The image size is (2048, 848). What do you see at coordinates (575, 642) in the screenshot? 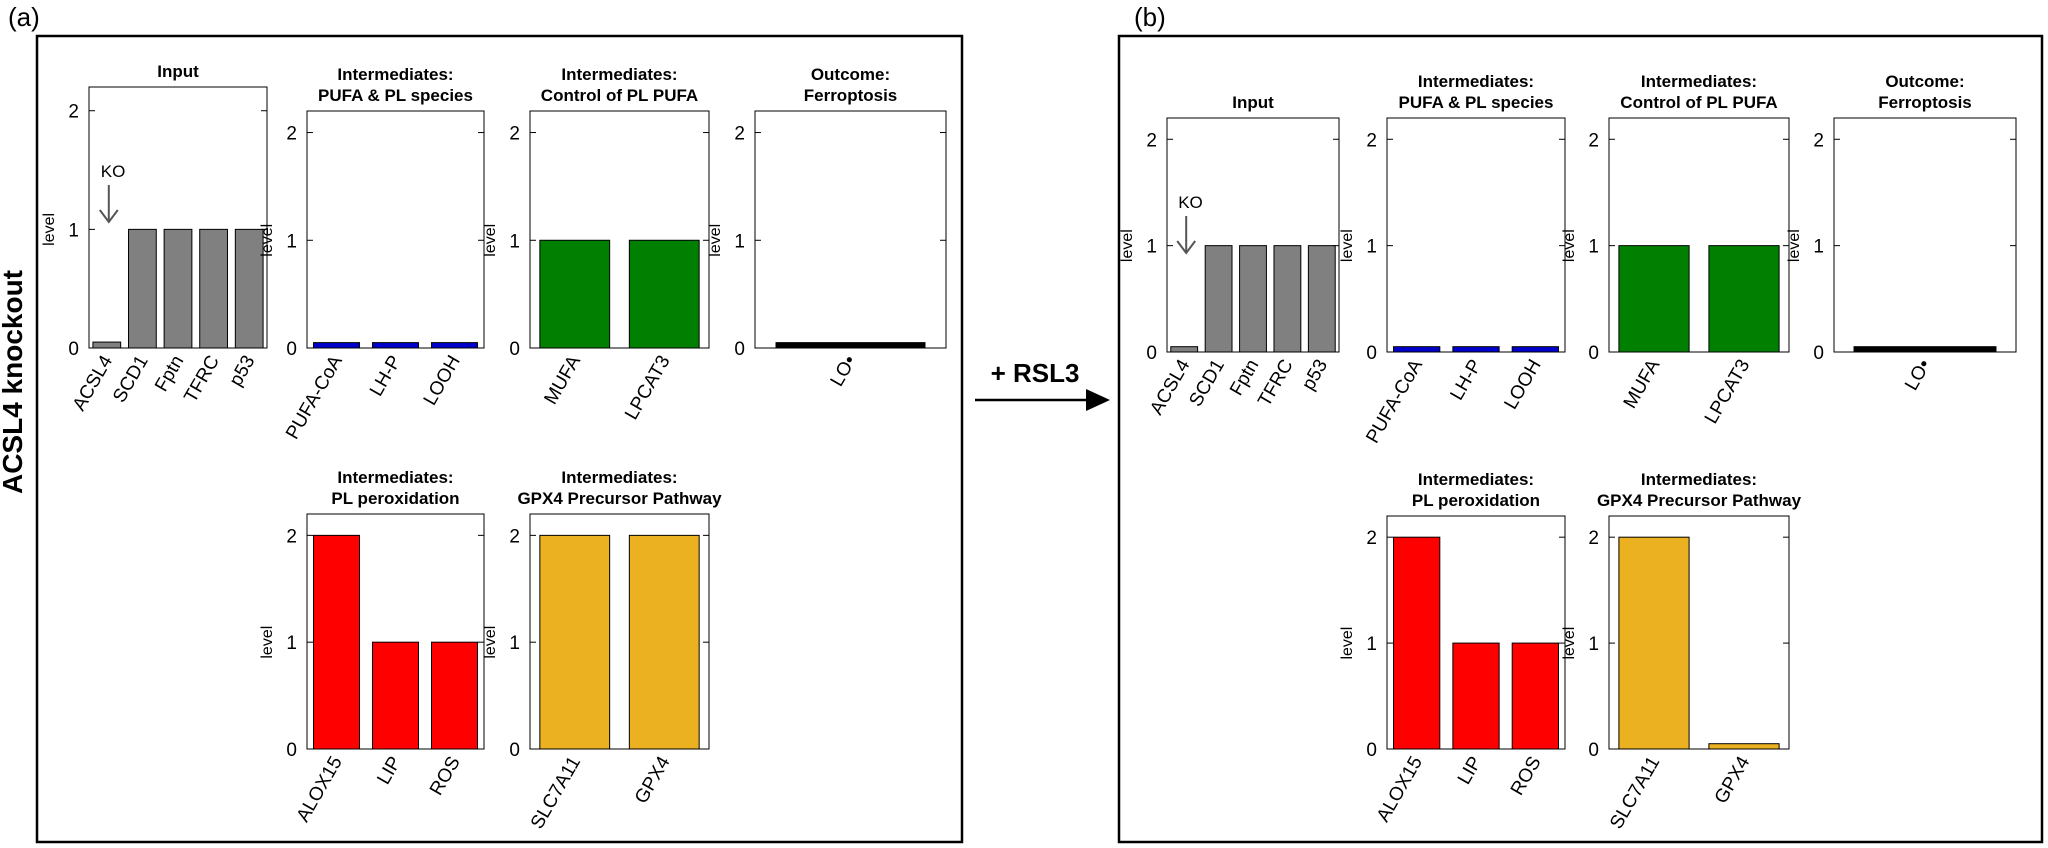
I see `bar-slc7a11` at bounding box center [575, 642].